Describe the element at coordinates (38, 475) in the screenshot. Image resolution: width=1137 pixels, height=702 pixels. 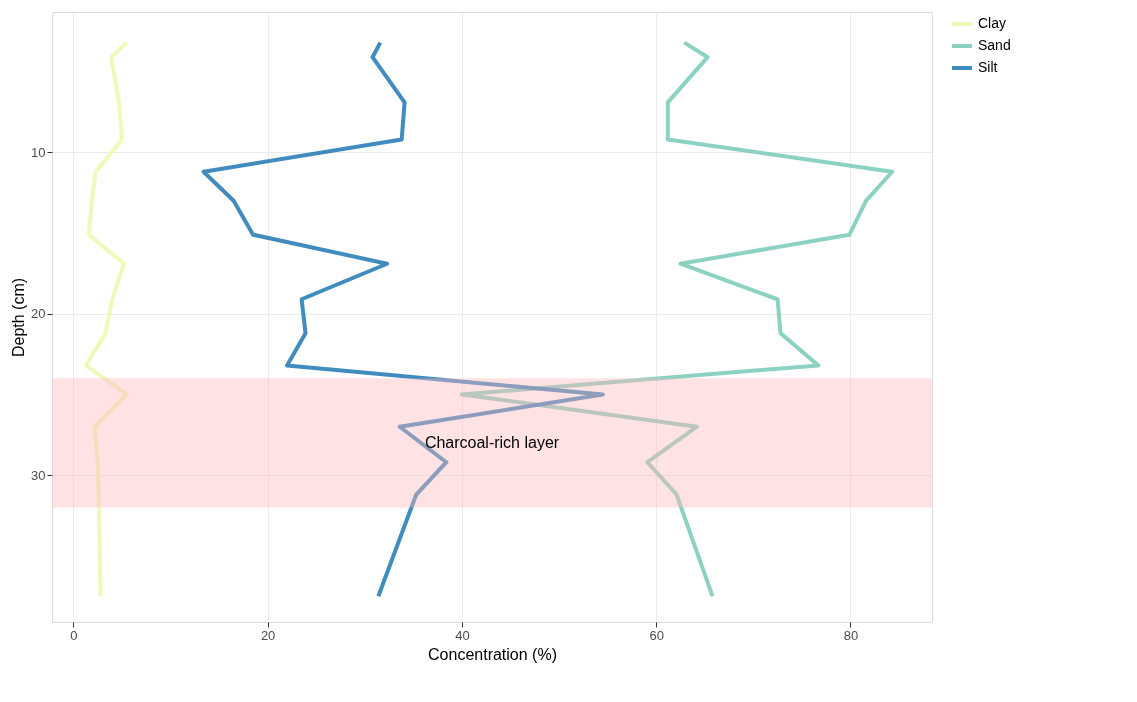
I see `y-tick-label: 30` at that location.